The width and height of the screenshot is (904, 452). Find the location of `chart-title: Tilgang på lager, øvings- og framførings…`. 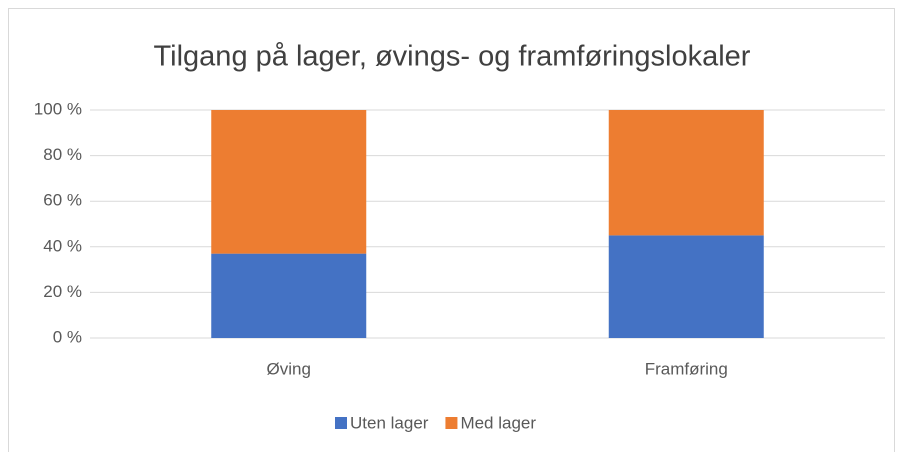

chart-title: Tilgang på lager, øvings- og framførings… is located at coordinates (452, 57).